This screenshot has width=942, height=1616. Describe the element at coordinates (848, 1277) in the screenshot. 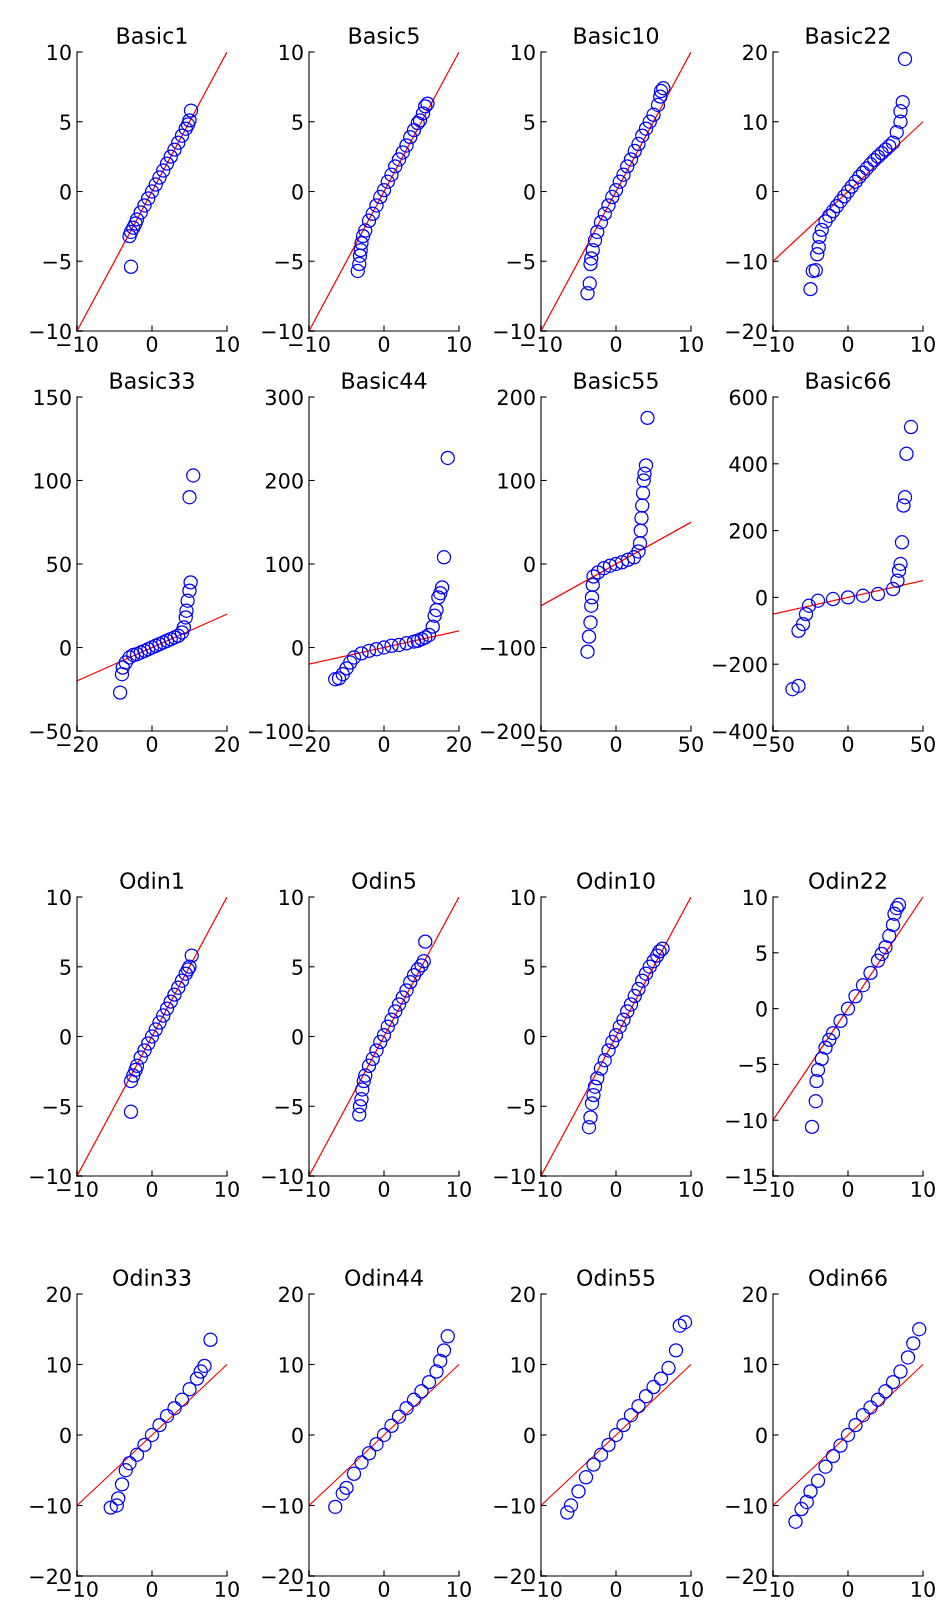

I see `chart-title: Odin66` at that location.